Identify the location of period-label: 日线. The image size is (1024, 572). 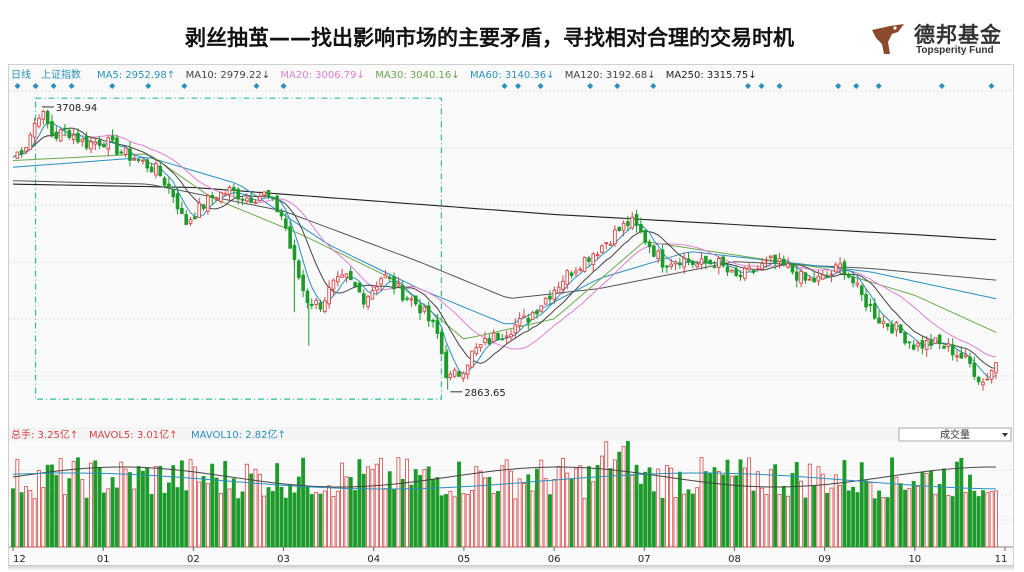
(21, 74).